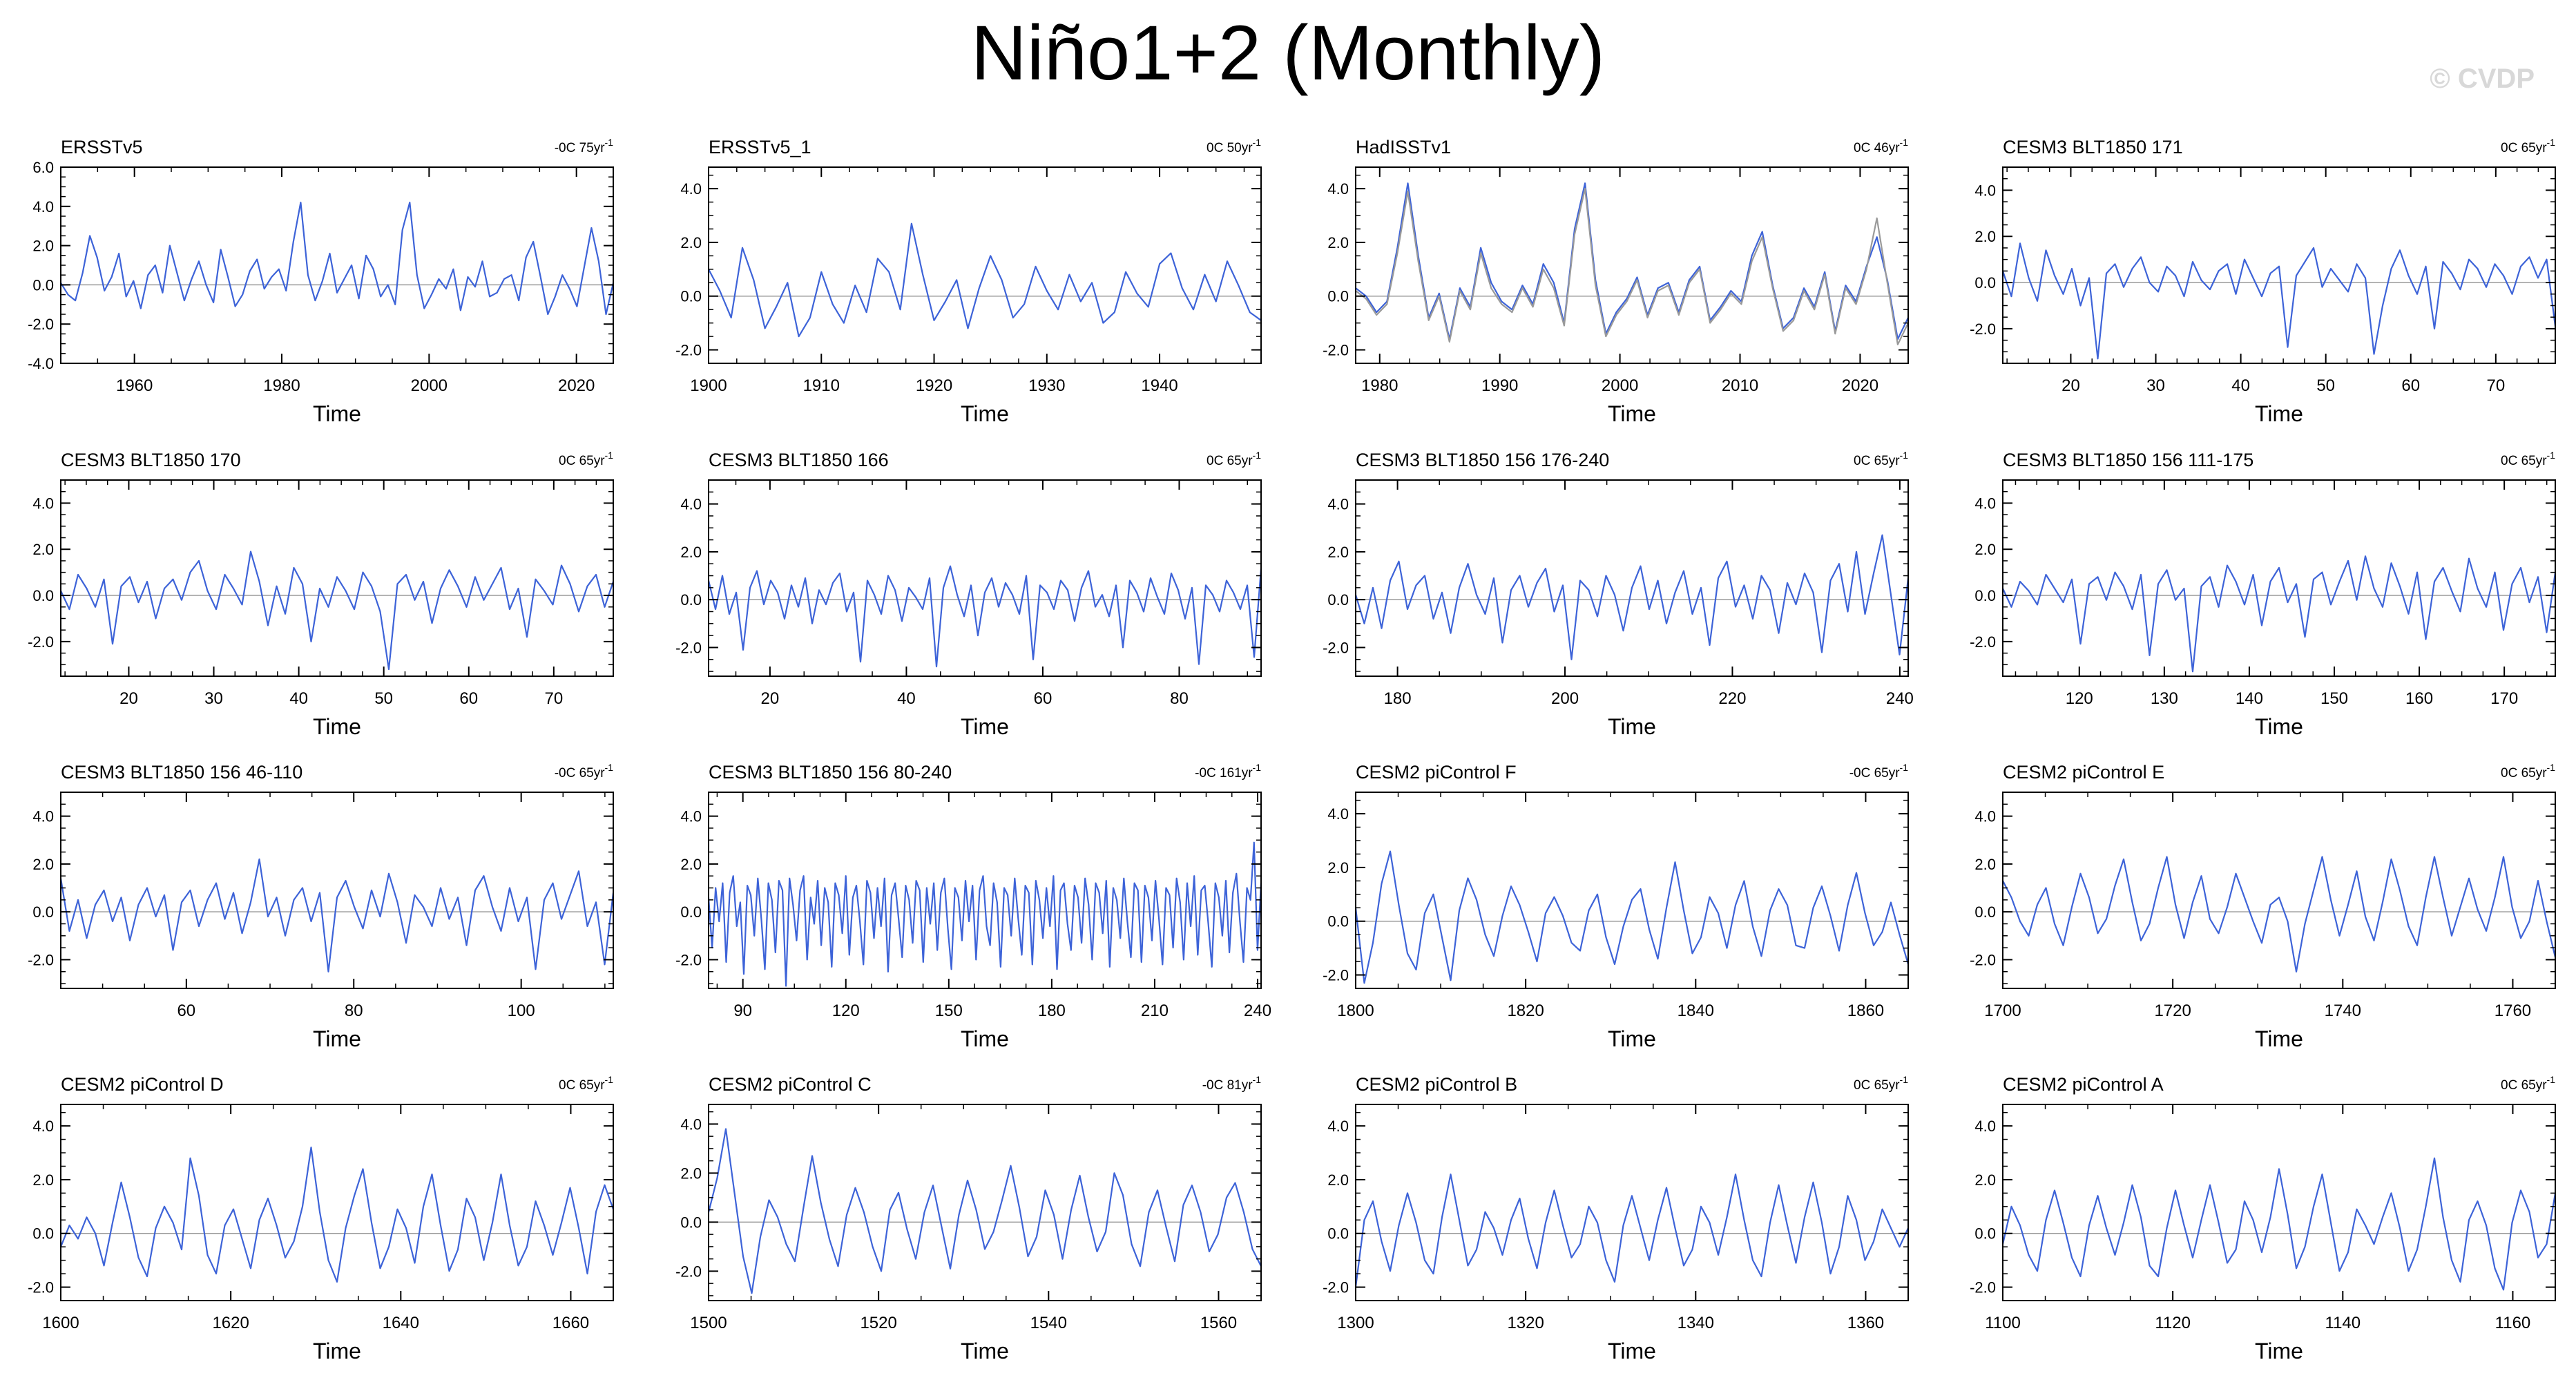 The width and height of the screenshot is (2576, 1389). Describe the element at coordinates (2249, 699) in the screenshot. I see `x-tick-label: 140` at that location.